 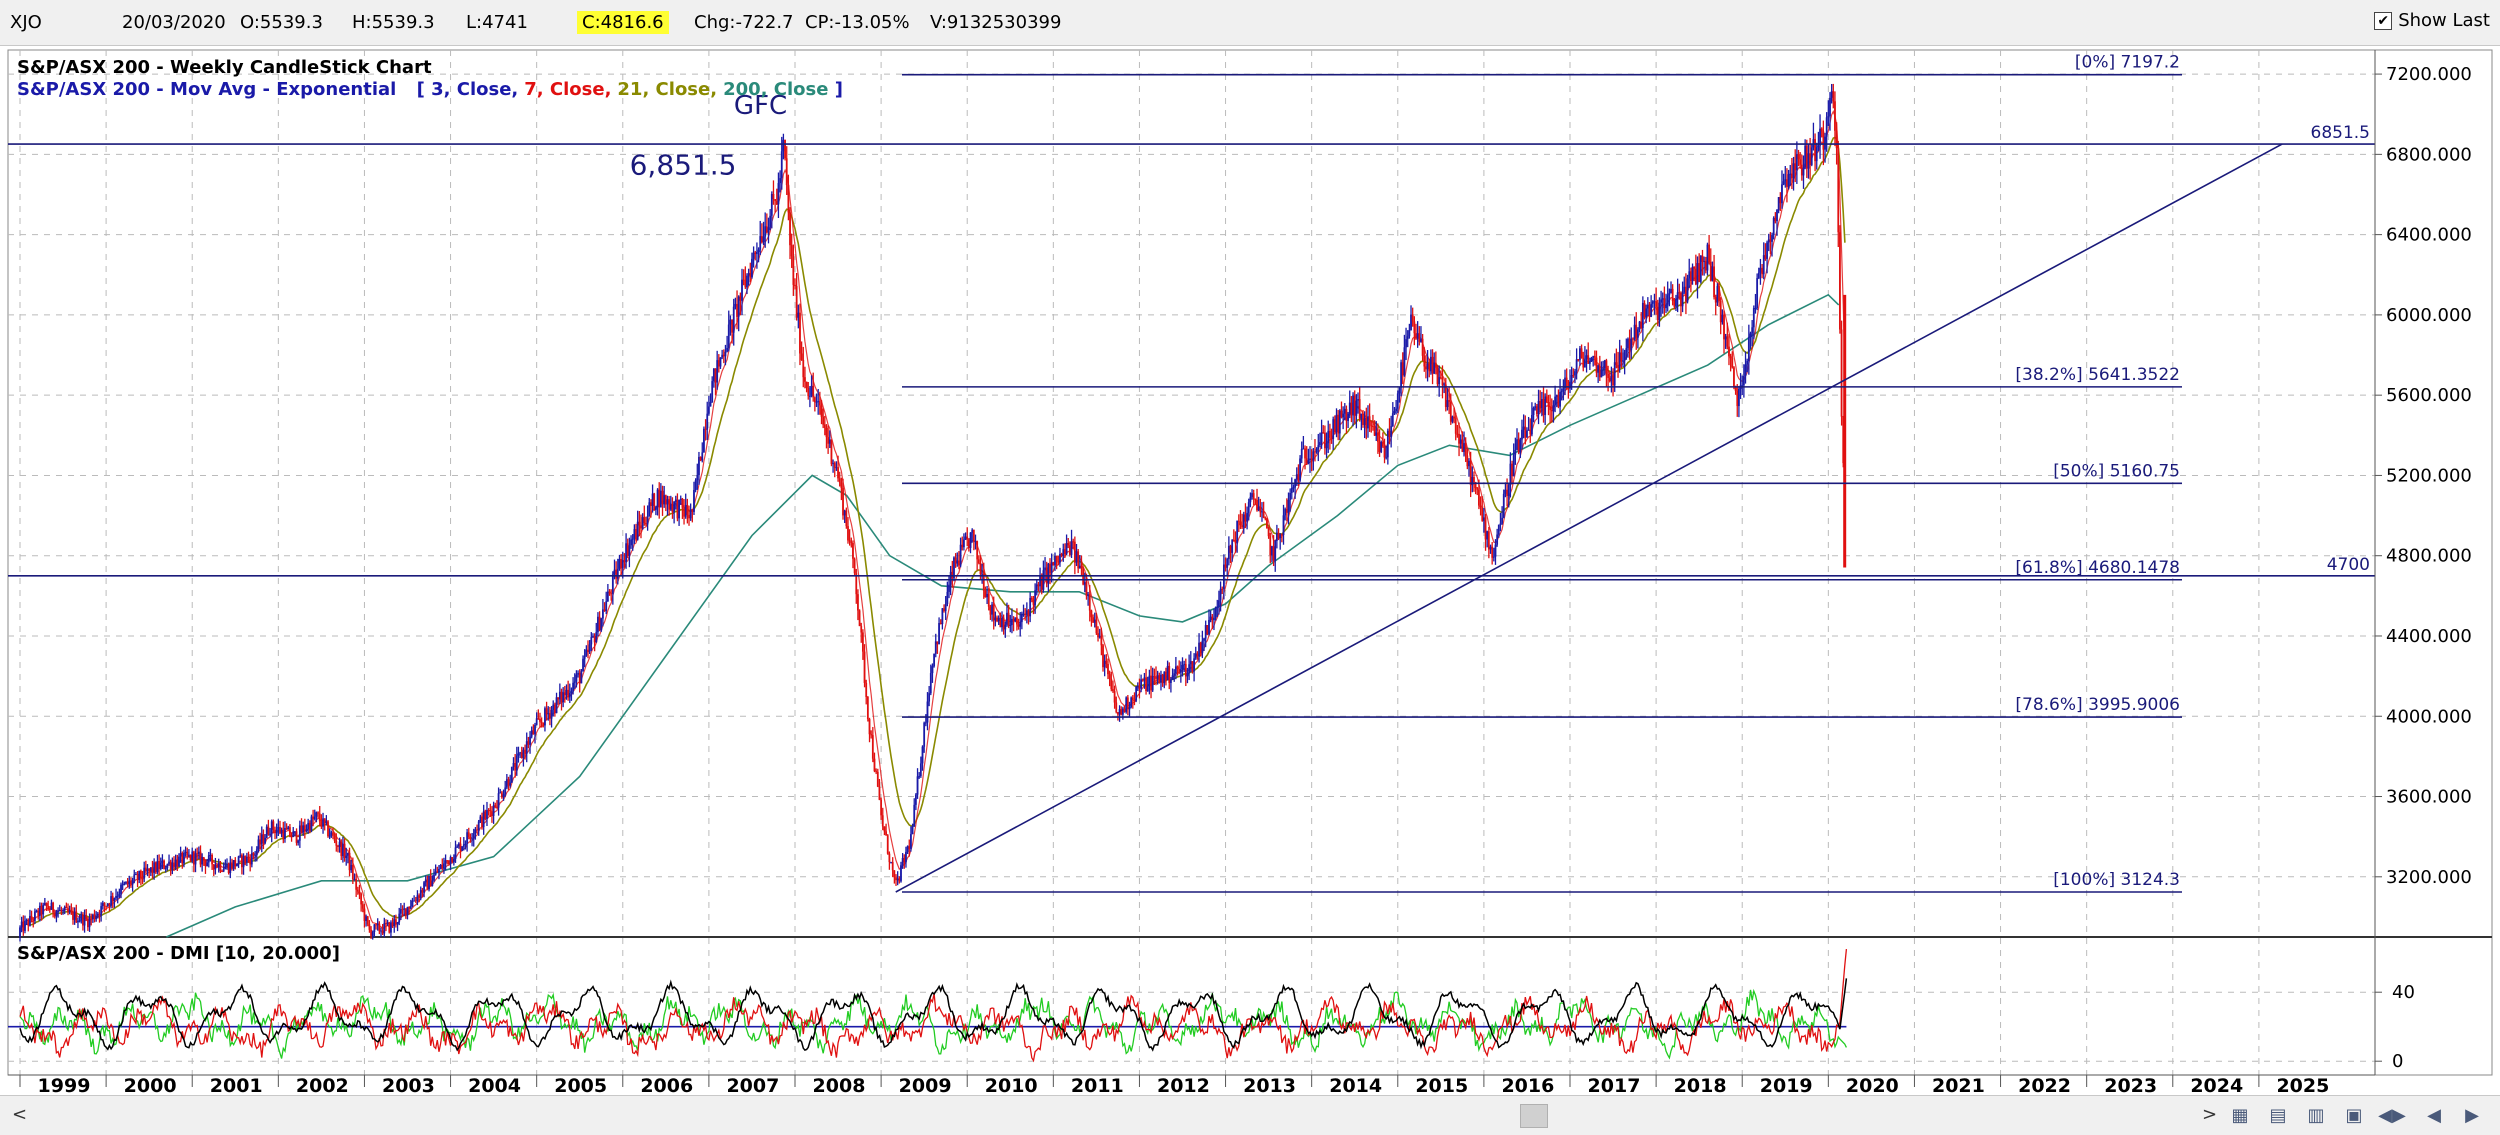 What do you see at coordinates (2354, 1115) in the screenshot?
I see `chart-nav-icon-4: ▣` at bounding box center [2354, 1115].